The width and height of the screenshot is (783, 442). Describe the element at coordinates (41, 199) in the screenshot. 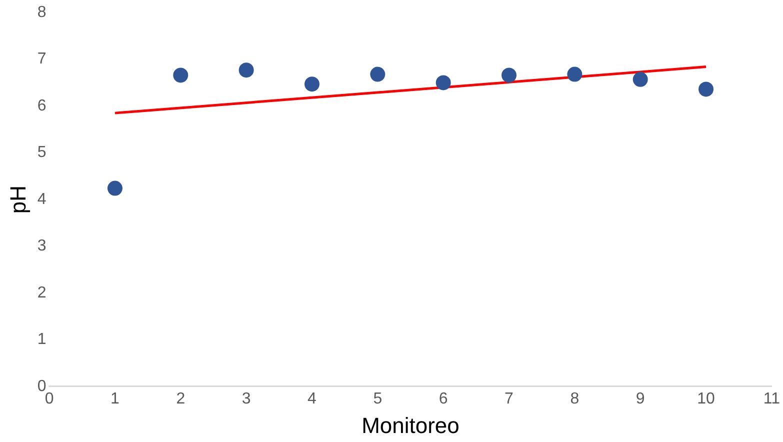

I see `y-tick-label: 4` at that location.